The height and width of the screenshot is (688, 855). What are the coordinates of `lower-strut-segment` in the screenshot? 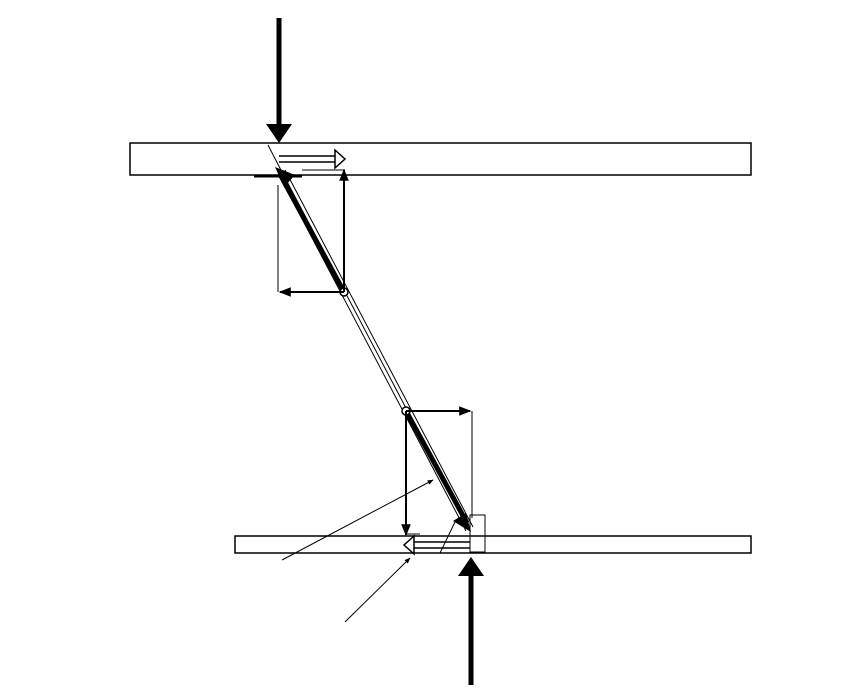 It's located at (437, 470).